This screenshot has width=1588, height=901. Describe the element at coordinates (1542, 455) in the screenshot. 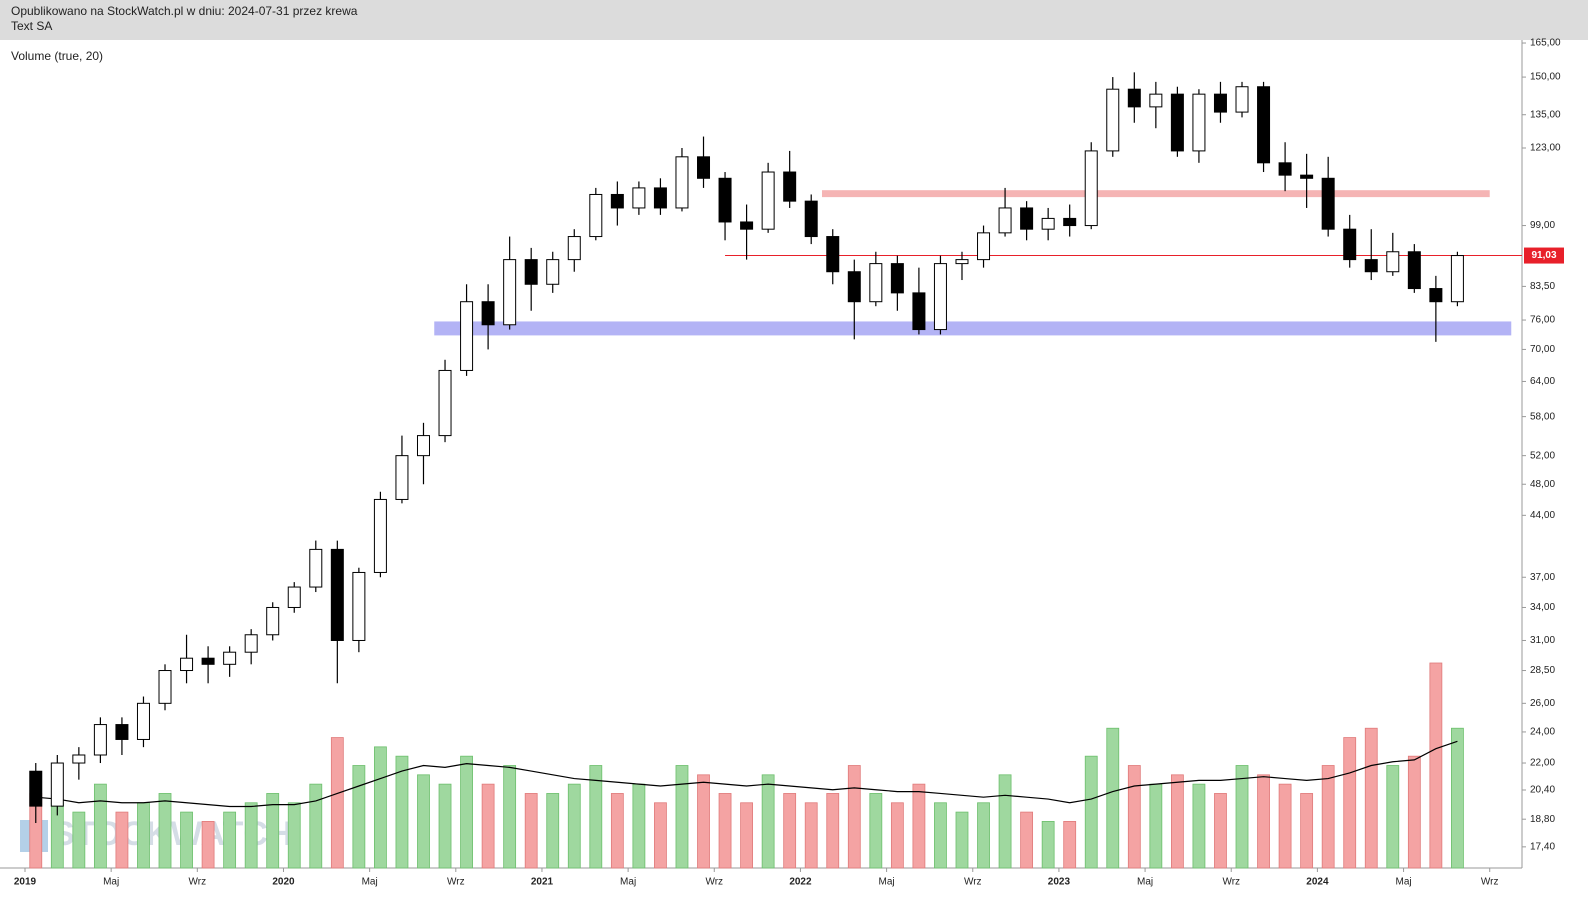

I see `y-tick-label: 52,00` at that location.